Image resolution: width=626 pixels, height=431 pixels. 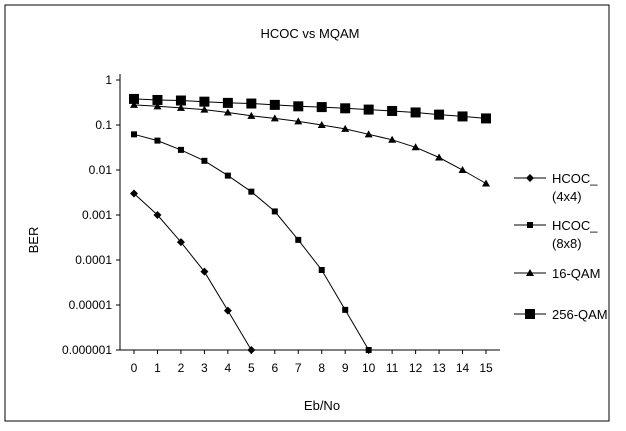 I want to click on series-line-256-qam, so click(x=310, y=108).